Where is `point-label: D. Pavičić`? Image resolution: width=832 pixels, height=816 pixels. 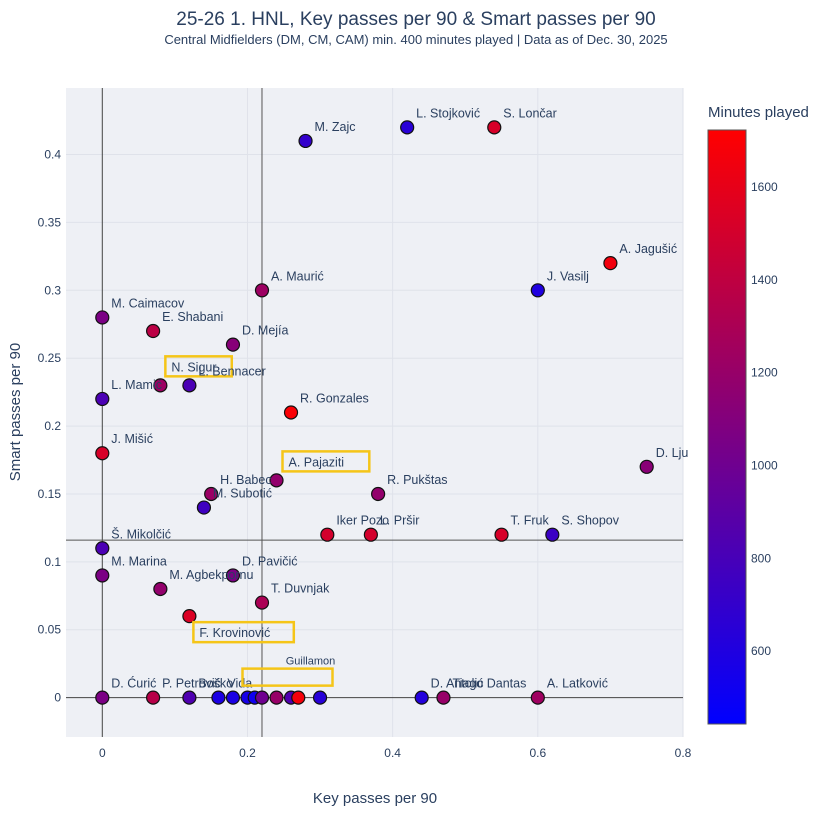 point-label: D. Pavičić is located at coordinates (270, 561).